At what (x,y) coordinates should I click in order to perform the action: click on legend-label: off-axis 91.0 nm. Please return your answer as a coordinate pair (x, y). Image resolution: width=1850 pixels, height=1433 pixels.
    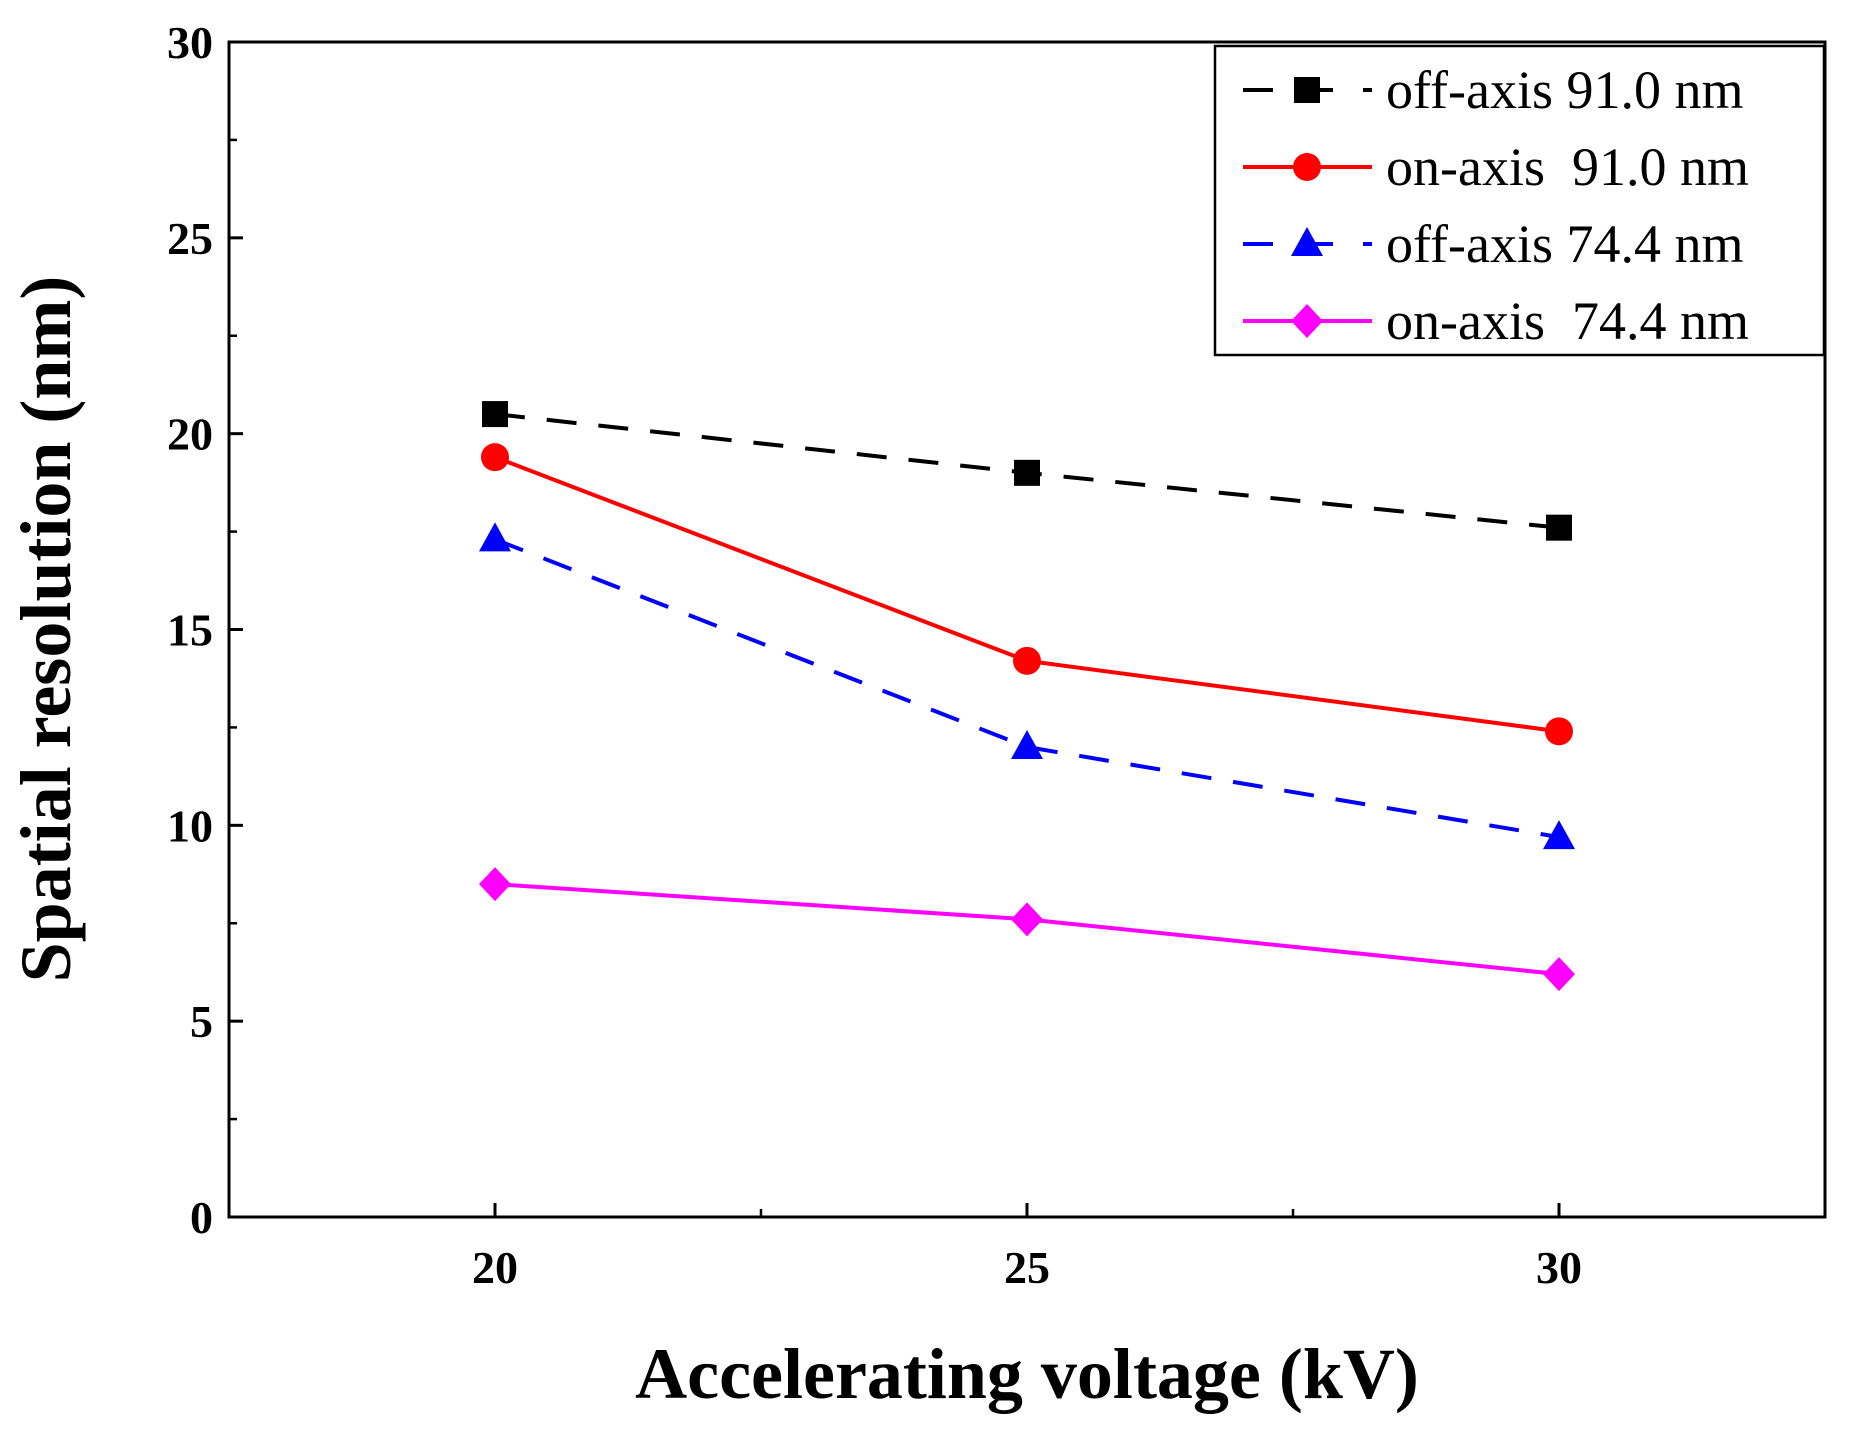
    Looking at the image, I should click on (1564, 90).